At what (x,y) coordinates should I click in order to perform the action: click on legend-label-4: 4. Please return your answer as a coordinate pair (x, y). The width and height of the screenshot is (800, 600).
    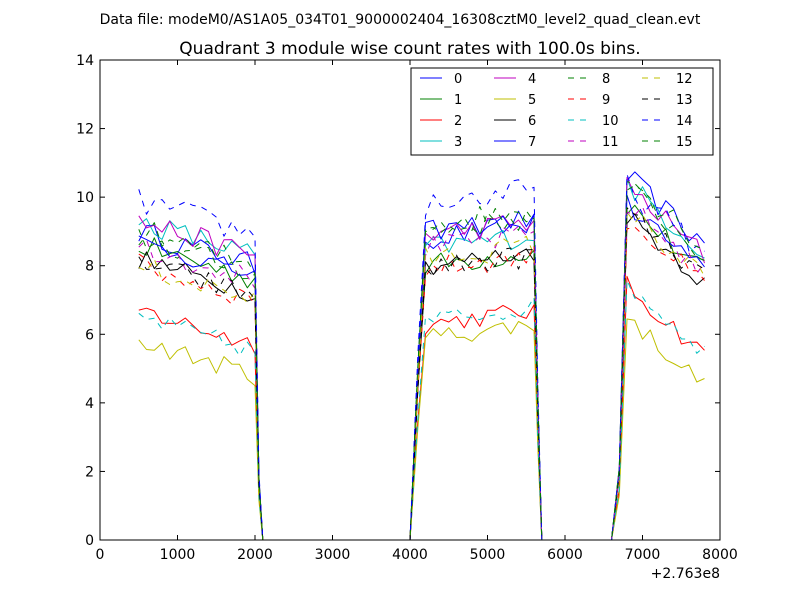
    Looking at the image, I should click on (532, 79).